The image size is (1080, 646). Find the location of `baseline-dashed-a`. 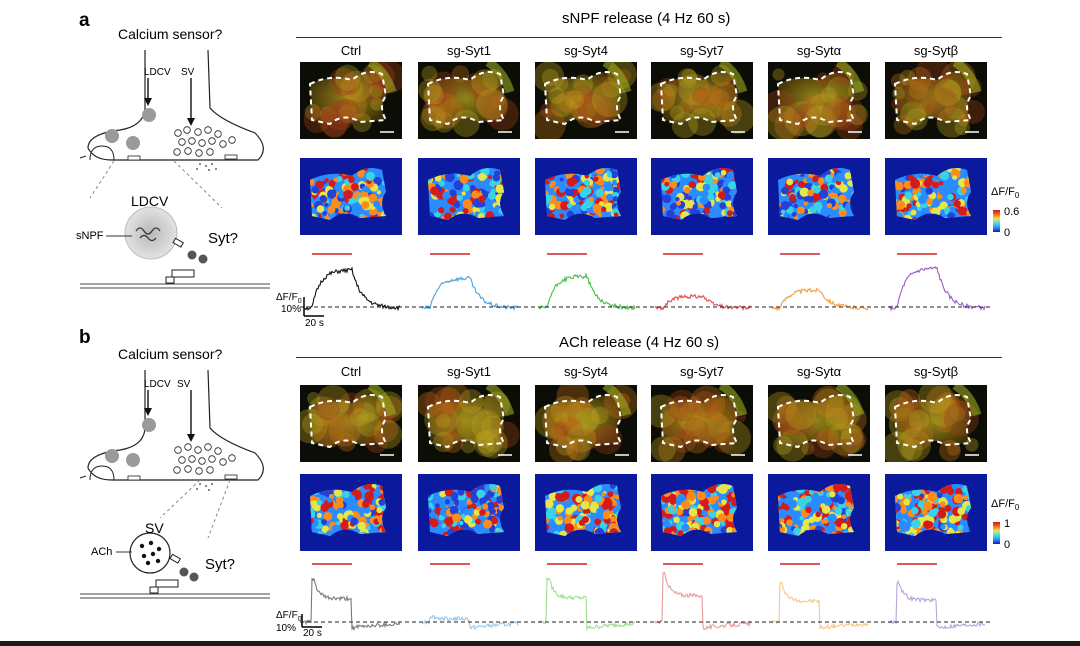

baseline-dashed-a is located at coordinates (645, 307).